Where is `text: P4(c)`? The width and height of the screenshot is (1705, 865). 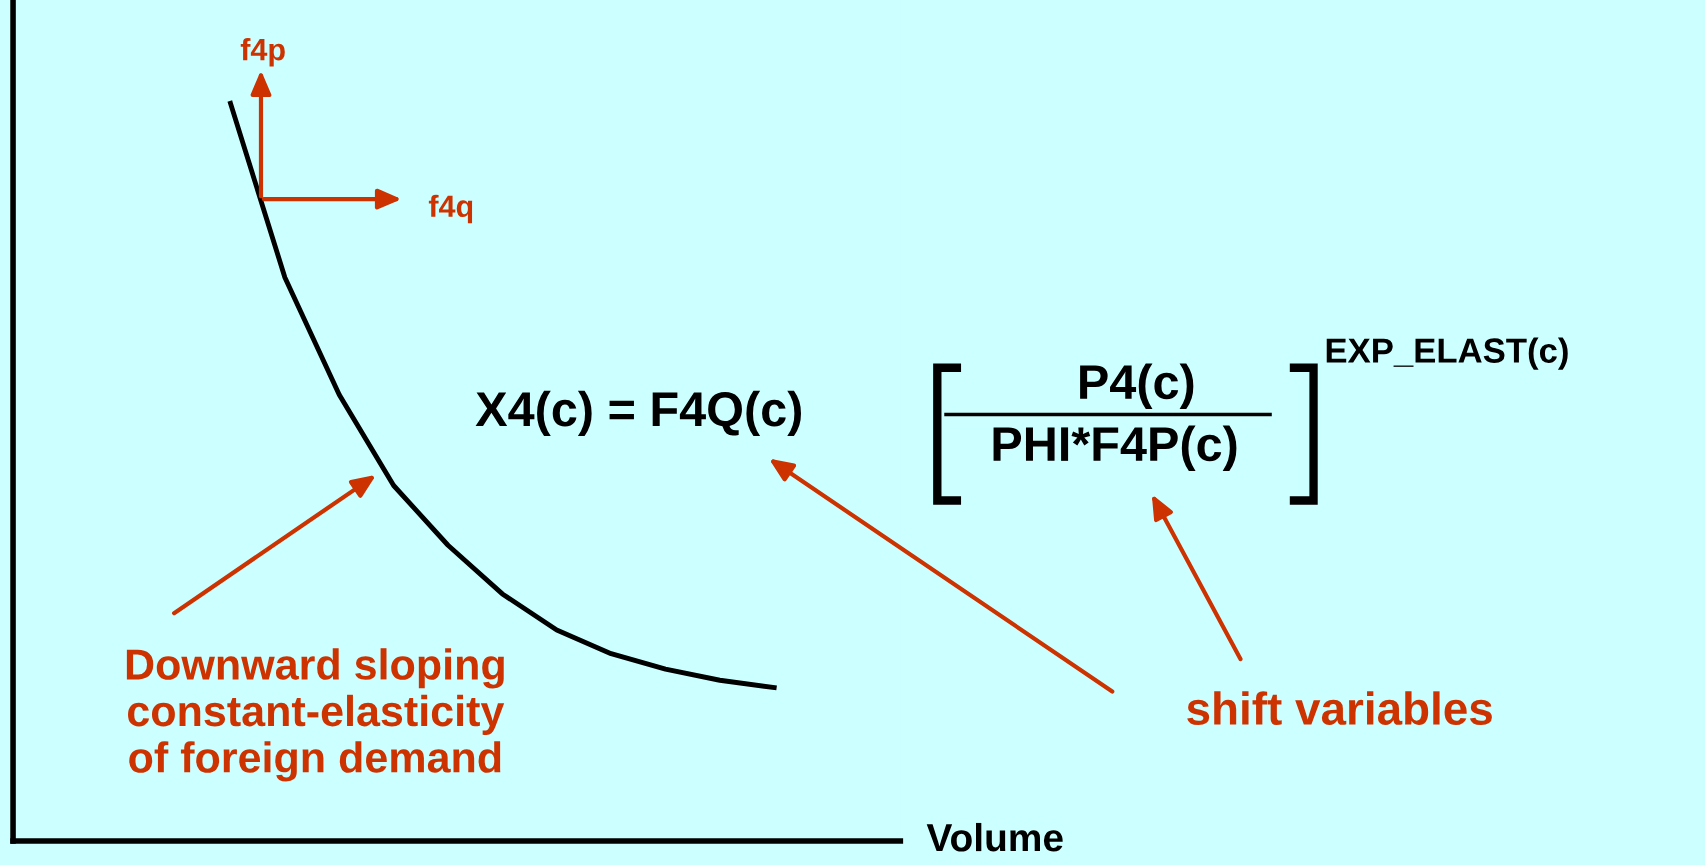 text: P4(c) is located at coordinates (1137, 386).